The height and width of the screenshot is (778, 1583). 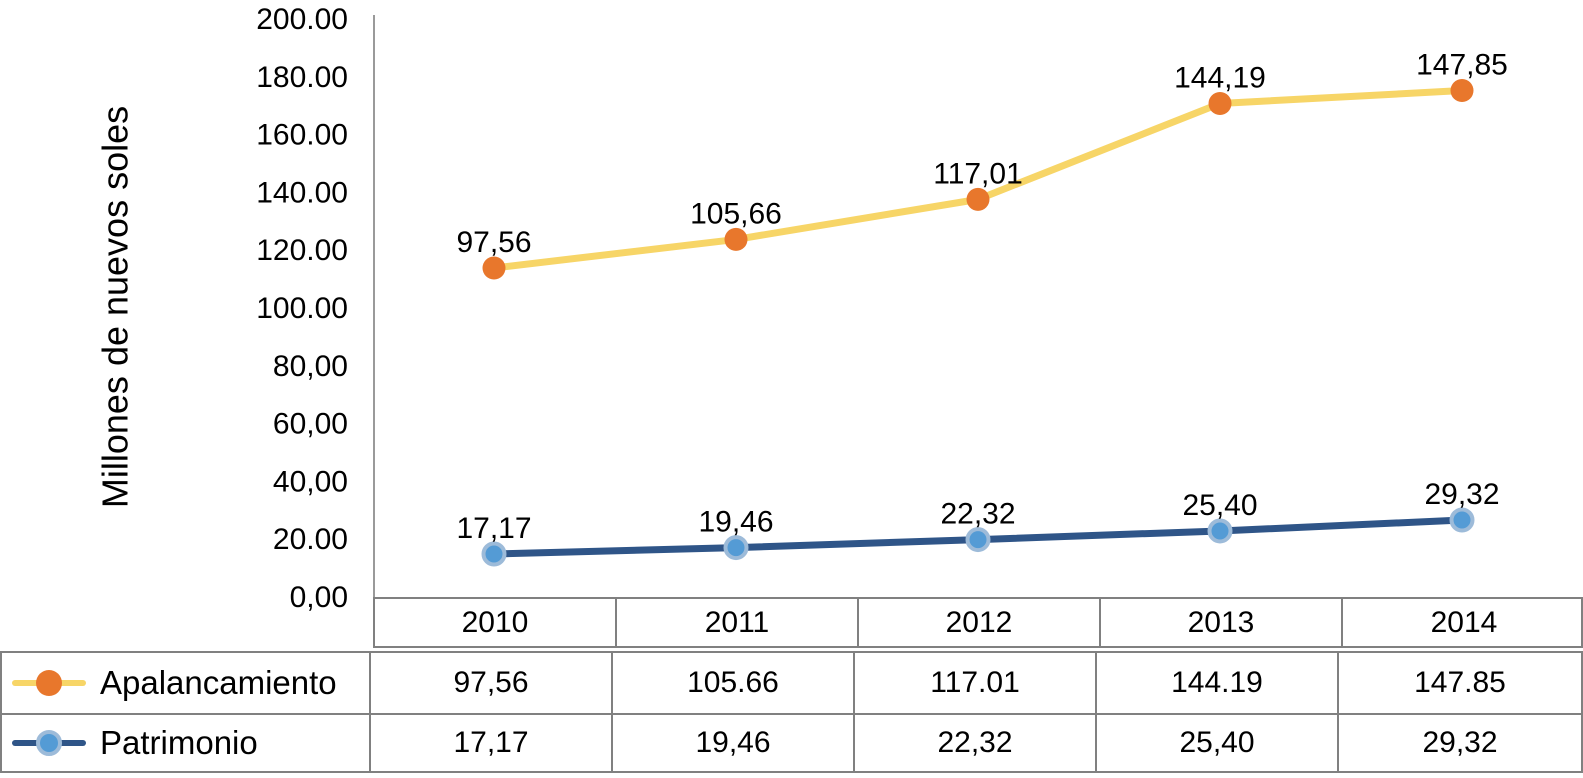 I want to click on y-axis-tick-label: 60,00, so click(x=310, y=424).